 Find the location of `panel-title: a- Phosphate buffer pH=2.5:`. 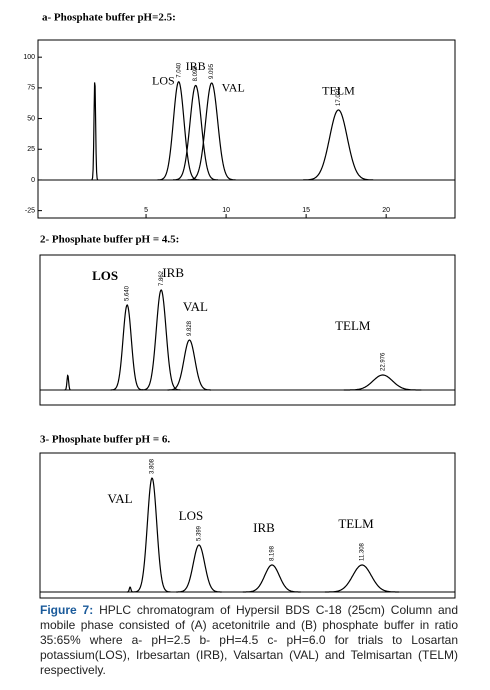

panel-title: a- Phosphate buffer pH=2.5: is located at coordinates (109, 18).